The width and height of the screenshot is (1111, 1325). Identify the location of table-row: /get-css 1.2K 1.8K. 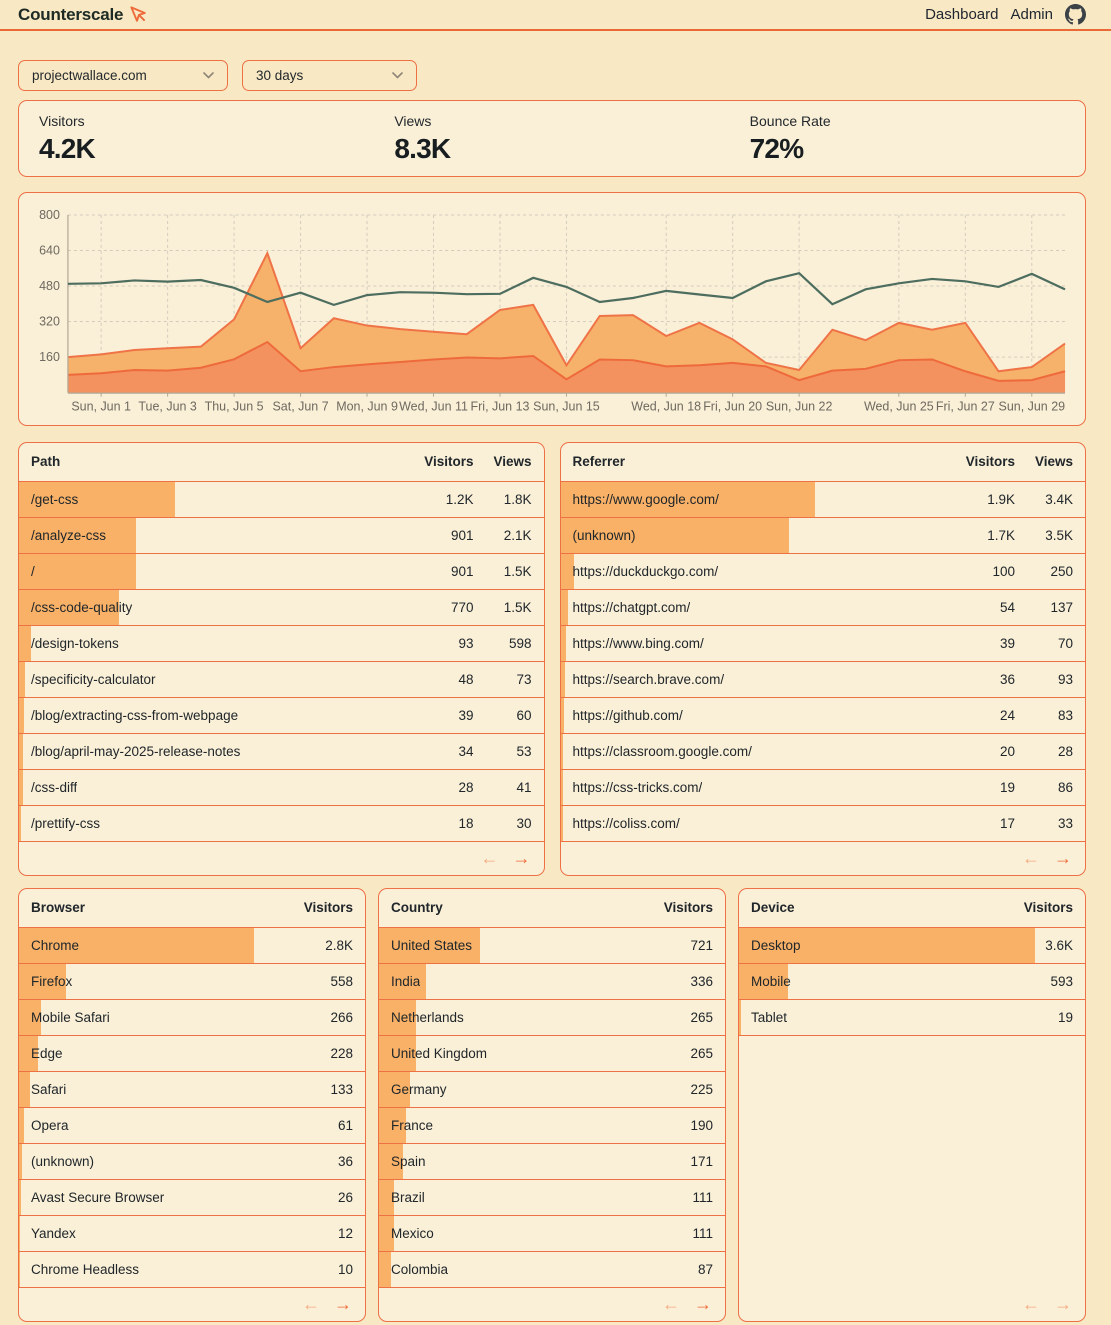
(281, 499).